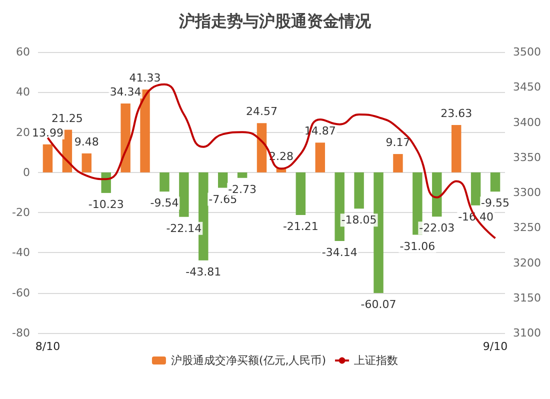 The height and width of the screenshot is (399, 550). What do you see at coordinates (359, 220) in the screenshot?
I see `data-label: -18.05` at bounding box center [359, 220].